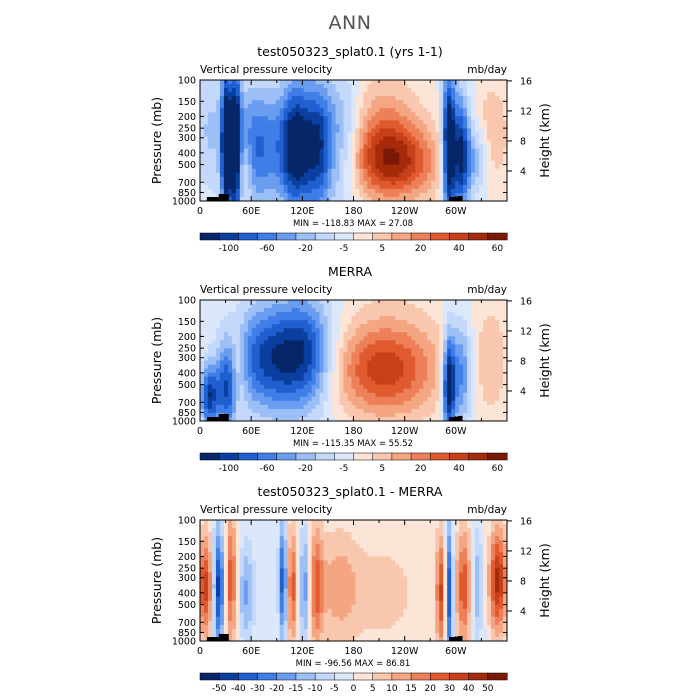 The image size is (700, 700). What do you see at coordinates (156, 360) in the screenshot?
I see `y-axis-label: Pressure (mb)` at bounding box center [156, 360].